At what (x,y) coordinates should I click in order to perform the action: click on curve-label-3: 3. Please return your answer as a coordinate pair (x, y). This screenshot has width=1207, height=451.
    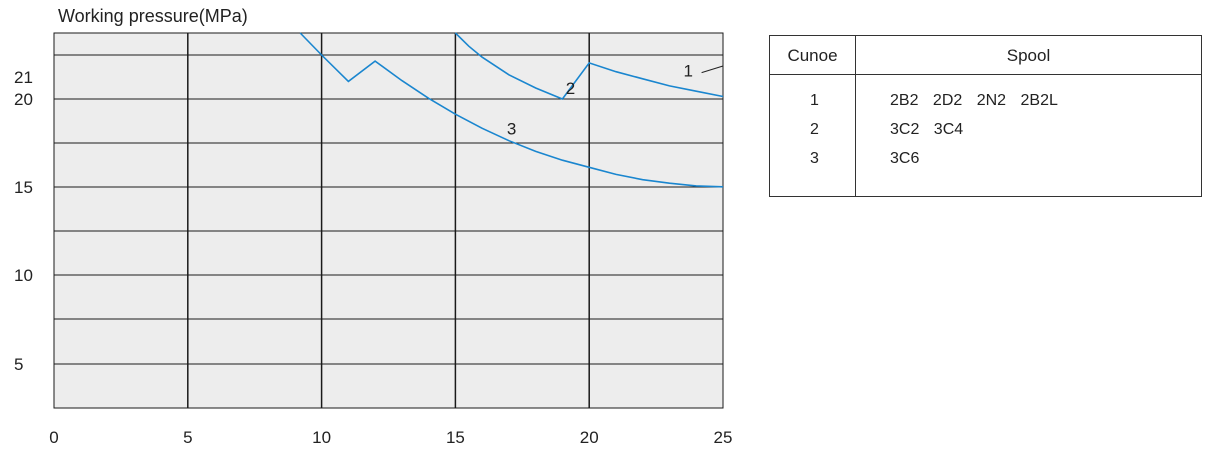
    Looking at the image, I should click on (511, 128).